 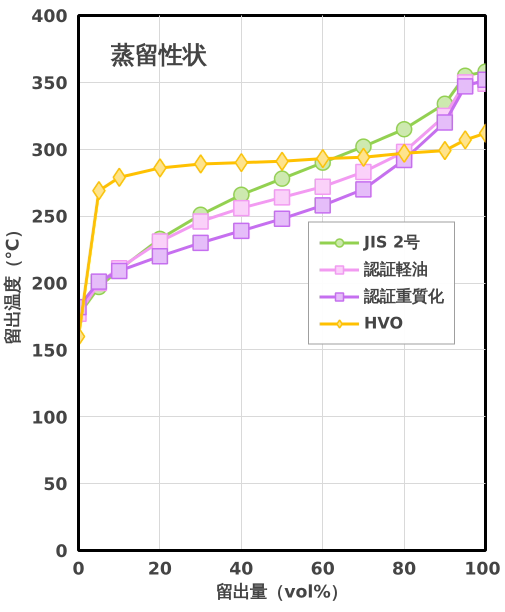 What do you see at coordinates (49, 284) in the screenshot?
I see `y-tick-label: 200` at bounding box center [49, 284].